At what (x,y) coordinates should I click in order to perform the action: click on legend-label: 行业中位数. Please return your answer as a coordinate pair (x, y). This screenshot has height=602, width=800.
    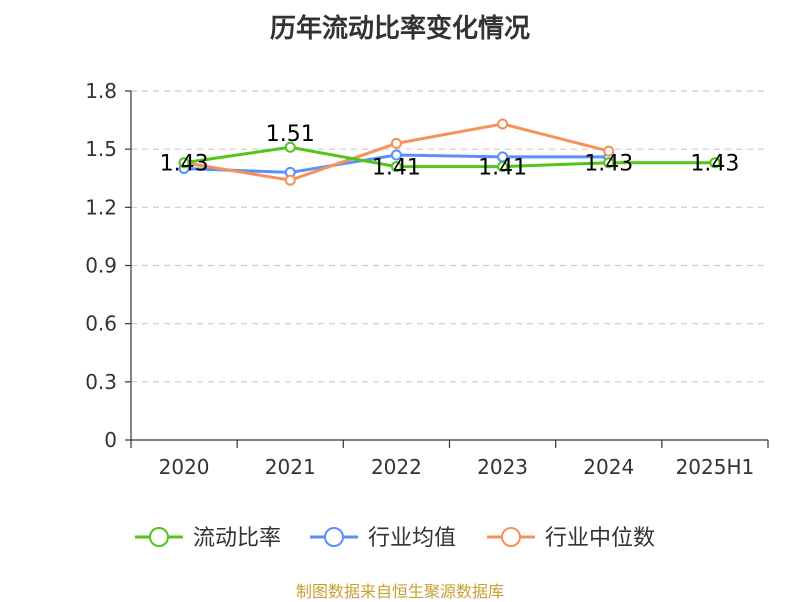
    Looking at the image, I should click on (600, 538).